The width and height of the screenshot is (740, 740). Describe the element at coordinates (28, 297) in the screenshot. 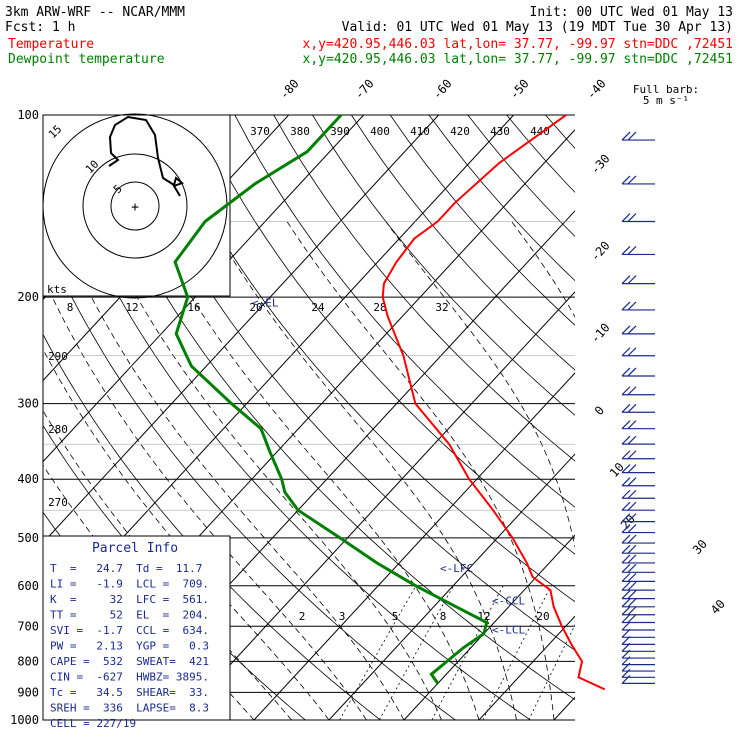

I see `pressure-tick-label: 200` at that location.